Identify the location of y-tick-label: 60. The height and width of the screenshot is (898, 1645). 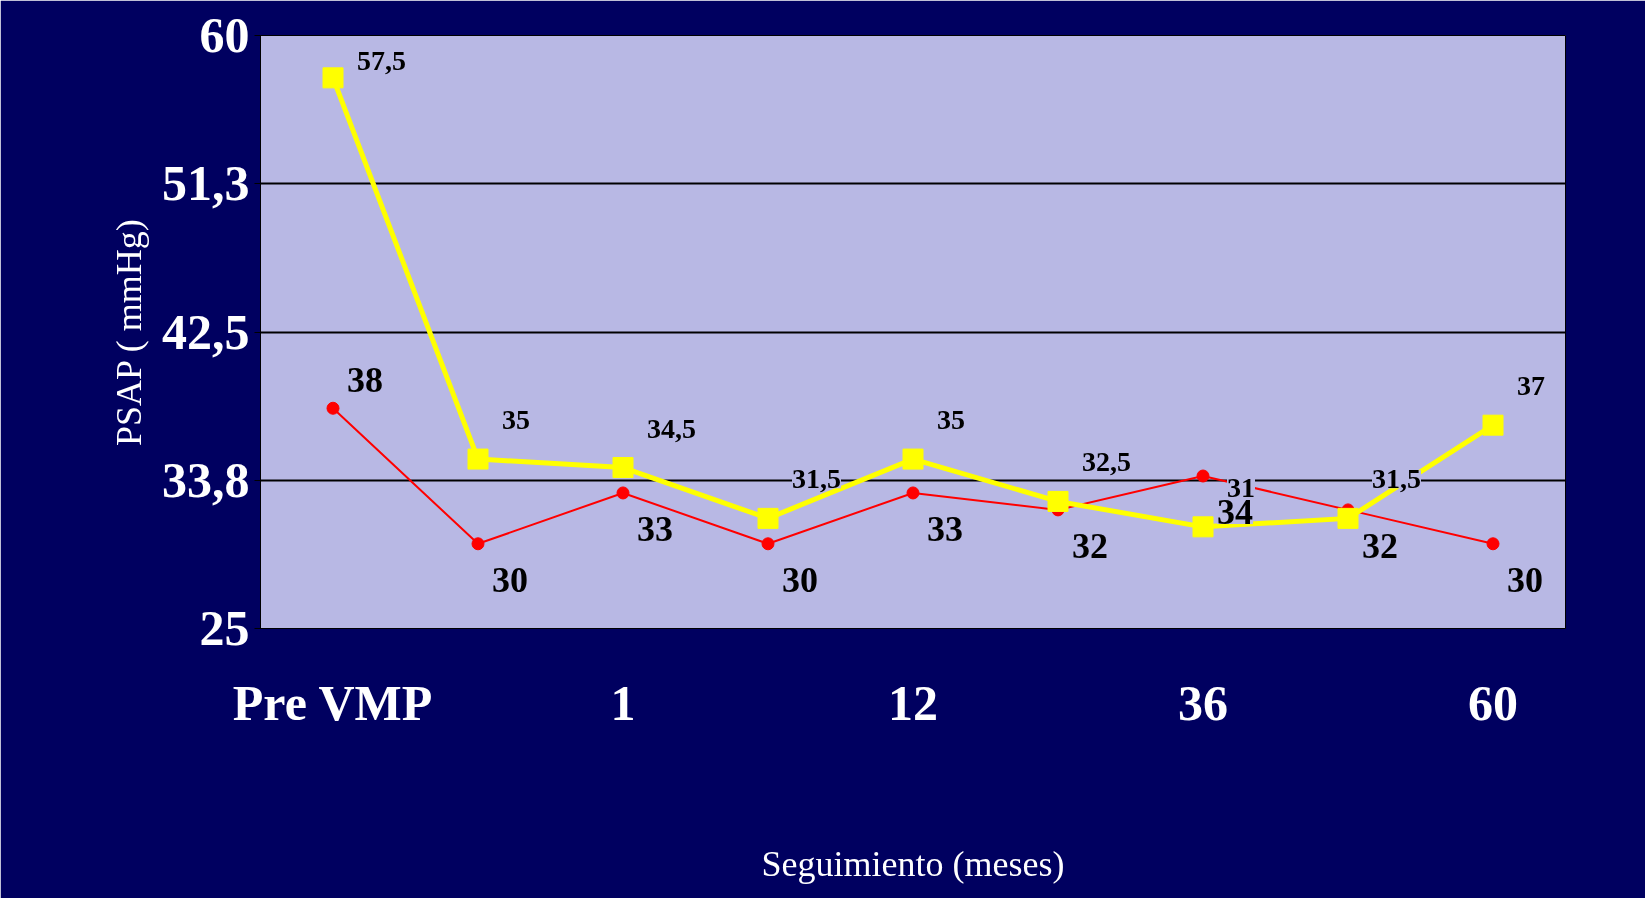
(224, 35).